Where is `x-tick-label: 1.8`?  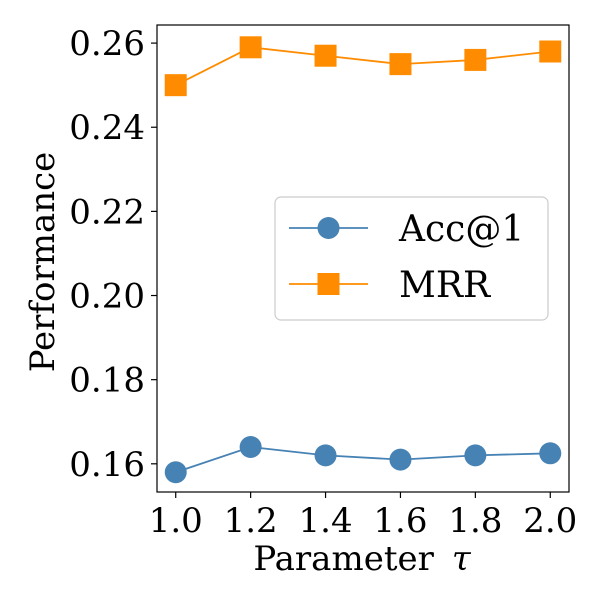
x-tick-label: 1.8 is located at coordinates (475, 521).